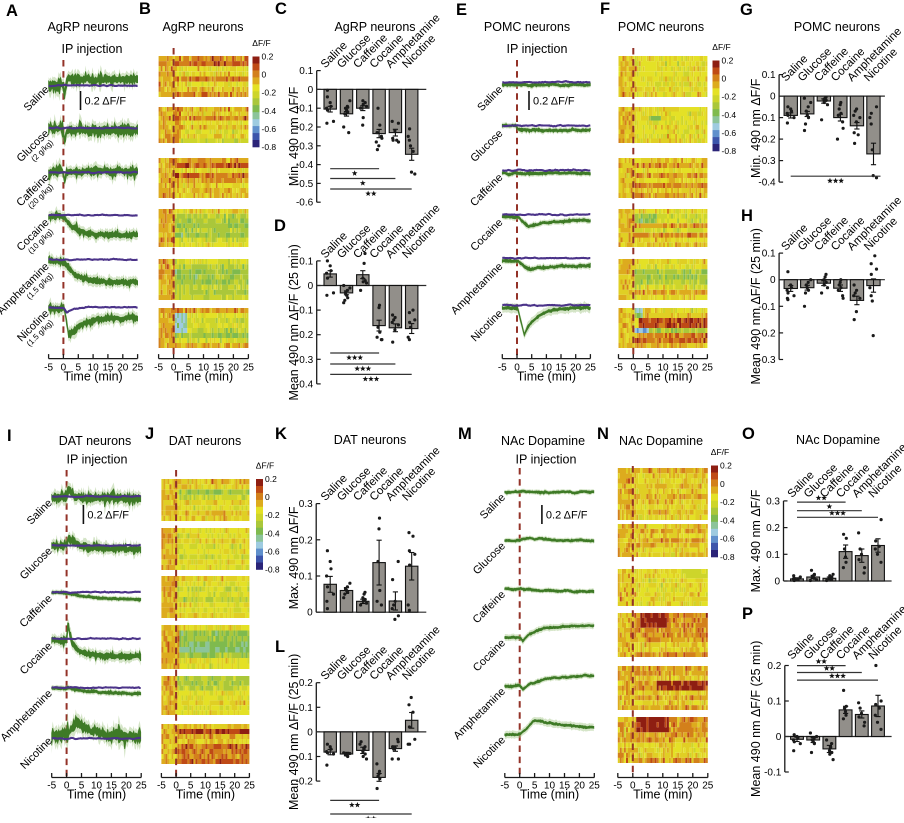  I want to click on svg-text: J, so click(149, 434).